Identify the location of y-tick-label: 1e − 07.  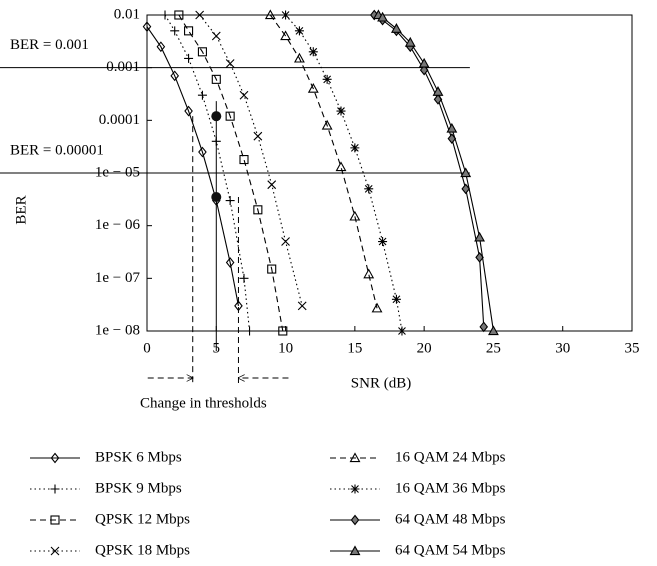
(118, 278).